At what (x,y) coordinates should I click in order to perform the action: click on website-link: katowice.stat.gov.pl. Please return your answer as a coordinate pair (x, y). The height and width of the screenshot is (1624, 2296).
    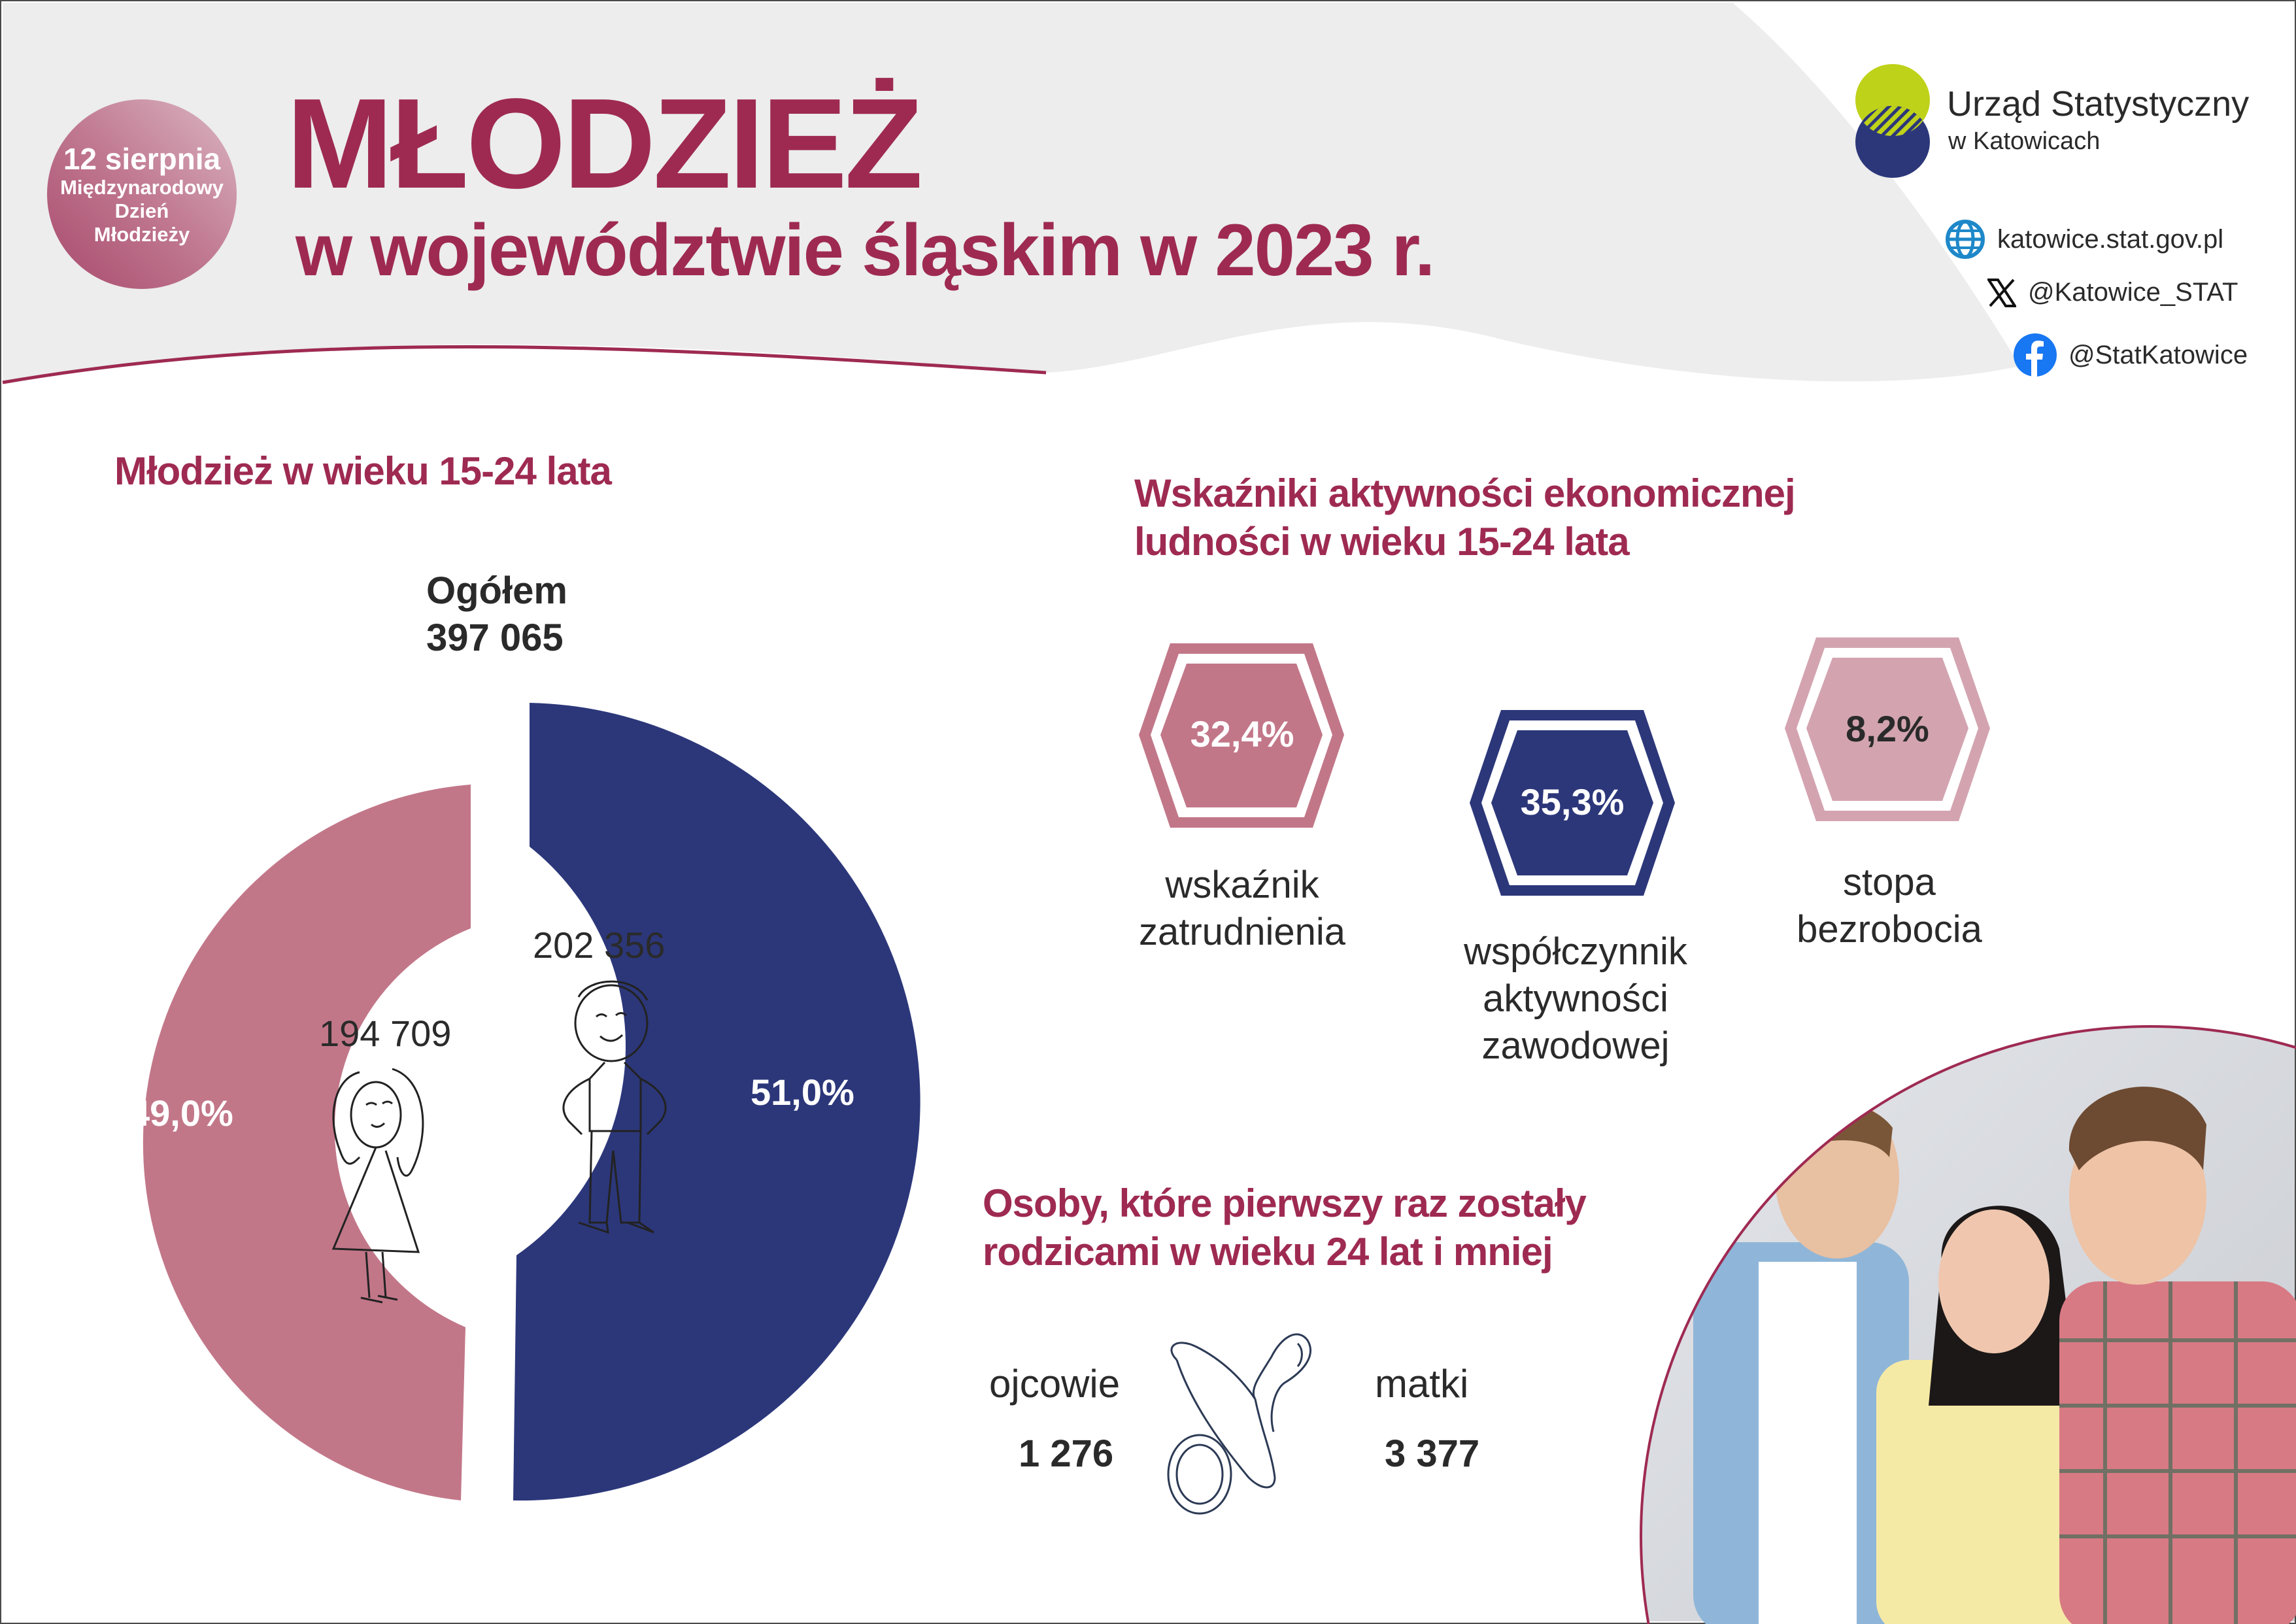
    Looking at the image, I should click on (2084, 239).